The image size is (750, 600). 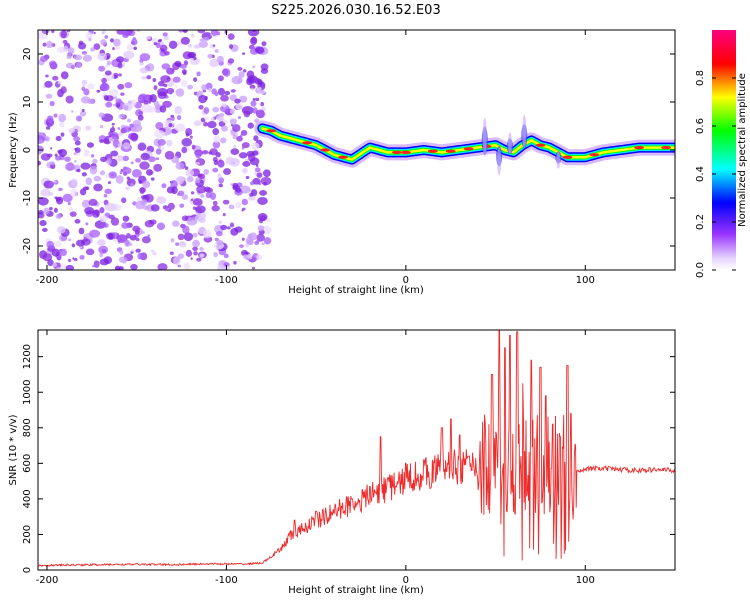 What do you see at coordinates (13, 150) in the screenshot?
I see `spectrogram-y-label: Frequency (Hz)` at bounding box center [13, 150].